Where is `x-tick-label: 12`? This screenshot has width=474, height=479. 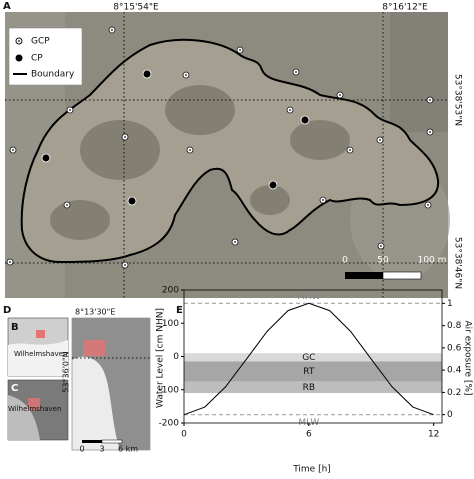 x-tick-label: 12 is located at coordinates (433, 435).